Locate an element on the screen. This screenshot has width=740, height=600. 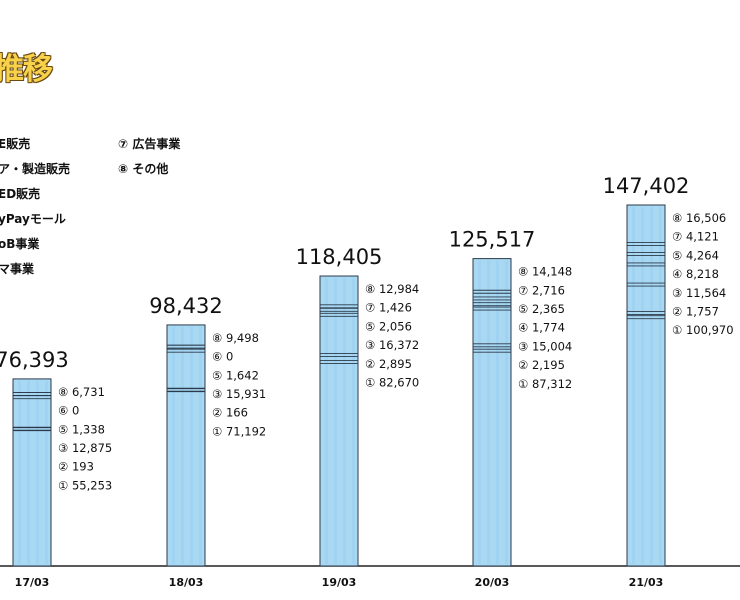
chart-title: 推移 is located at coordinates (26, 69).